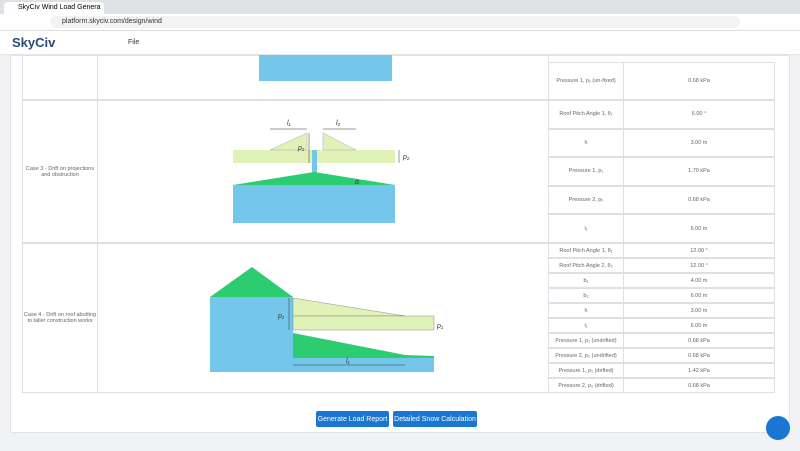 The image size is (800, 451). Describe the element at coordinates (586, 81) in the screenshot. I see `param-name: Pressure 1, p₁ (un-fixed)` at that location.